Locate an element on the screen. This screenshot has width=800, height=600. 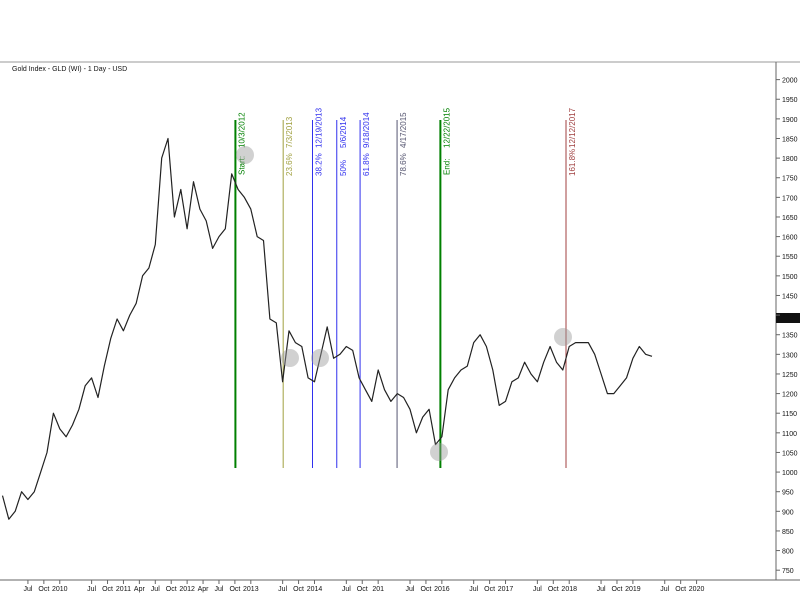
y-tick-label: 1400 is located at coordinates (790, 316).